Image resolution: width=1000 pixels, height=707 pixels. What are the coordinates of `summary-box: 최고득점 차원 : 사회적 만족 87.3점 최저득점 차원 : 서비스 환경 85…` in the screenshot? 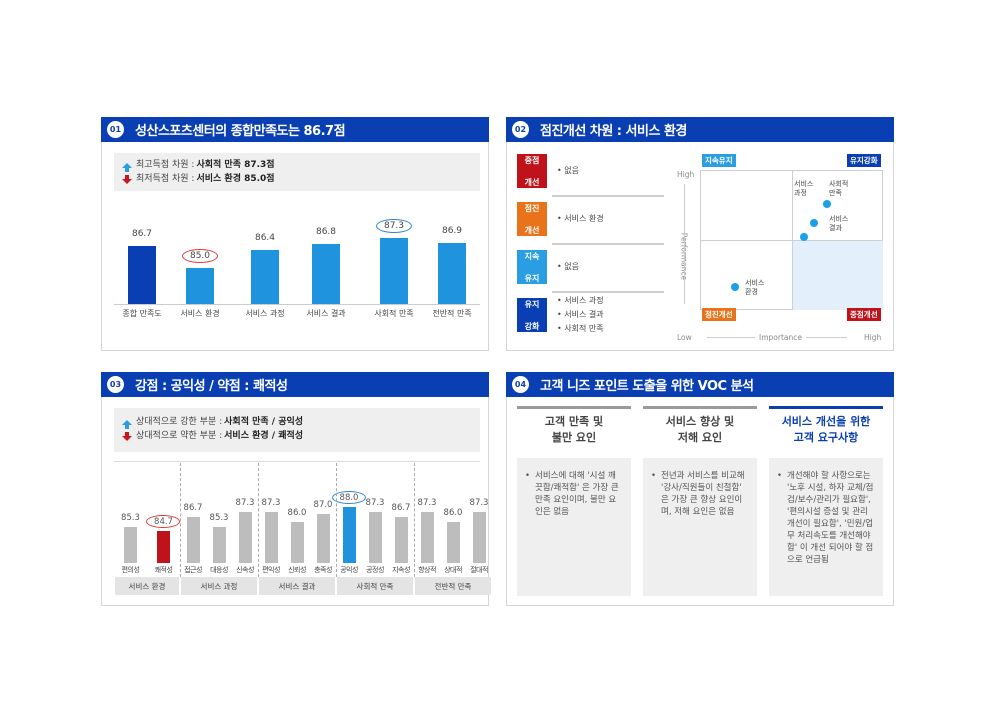 It's located at (297, 172).